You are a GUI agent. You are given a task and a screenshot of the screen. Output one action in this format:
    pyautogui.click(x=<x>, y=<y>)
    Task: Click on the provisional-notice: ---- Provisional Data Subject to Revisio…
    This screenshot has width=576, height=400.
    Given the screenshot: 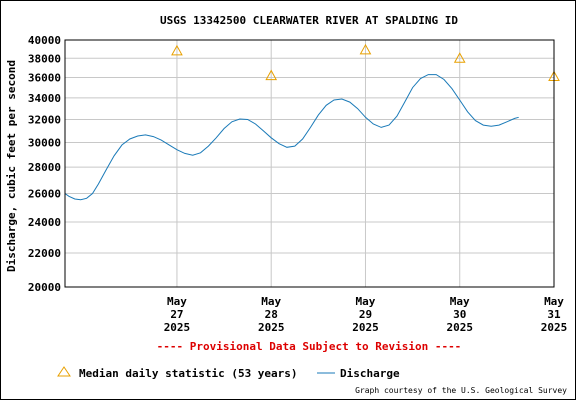 What is the action you would take?
    pyautogui.click(x=309, y=346)
    